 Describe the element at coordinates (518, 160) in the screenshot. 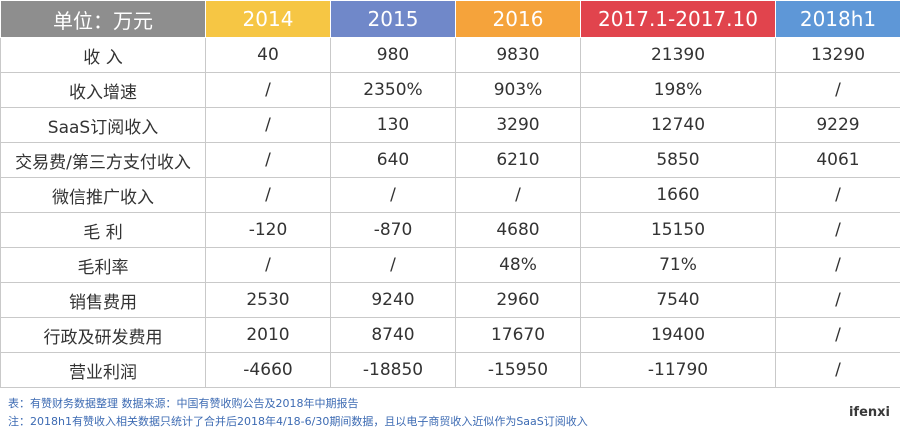

I see `cell: 6210` at that location.